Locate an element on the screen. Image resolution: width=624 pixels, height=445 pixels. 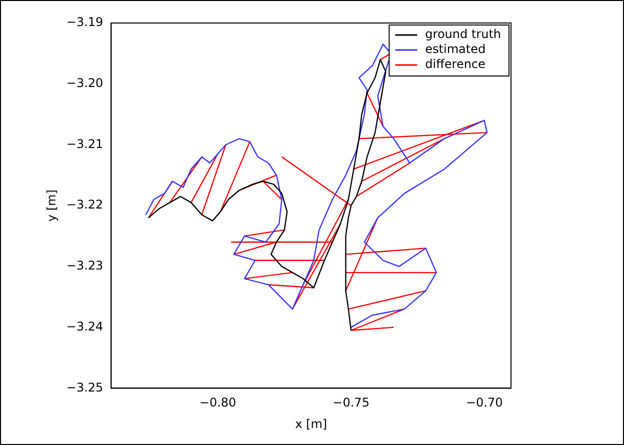
y-tick-label: −3.25 is located at coordinates (85, 387).